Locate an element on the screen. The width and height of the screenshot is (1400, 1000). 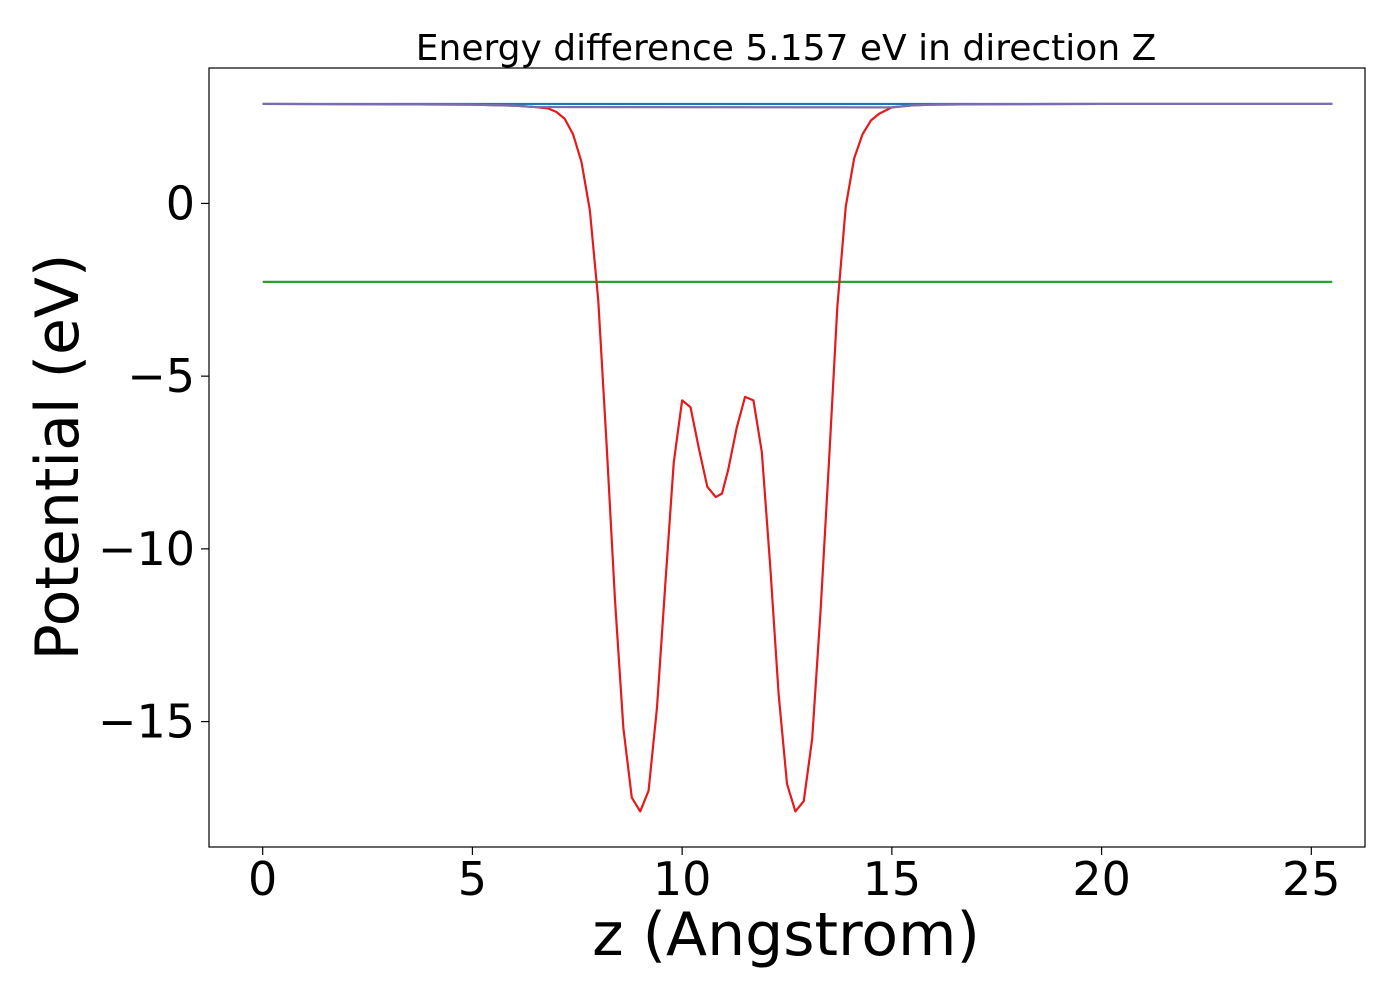
y-tick-label: −5 is located at coordinates (161, 376).